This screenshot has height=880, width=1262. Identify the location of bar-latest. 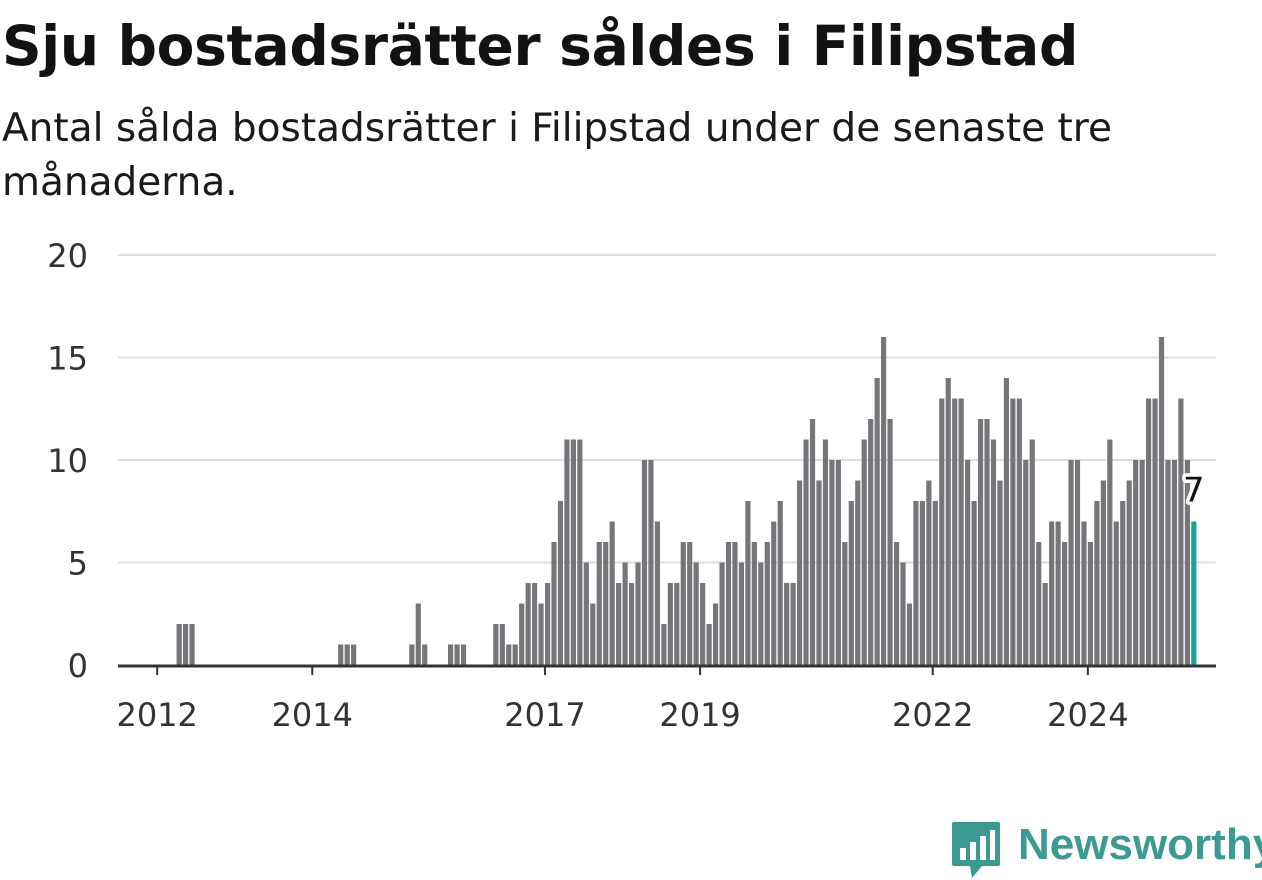
(1194, 593).